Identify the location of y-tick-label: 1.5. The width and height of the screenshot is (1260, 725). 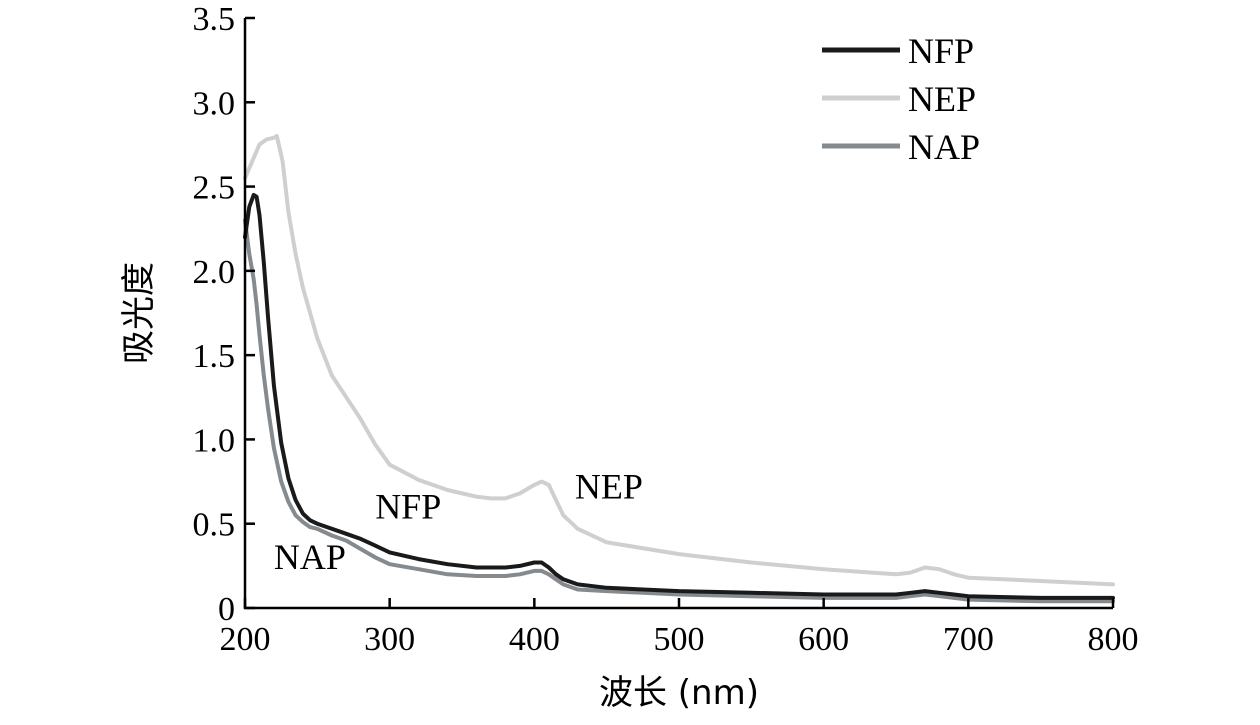
(214, 356).